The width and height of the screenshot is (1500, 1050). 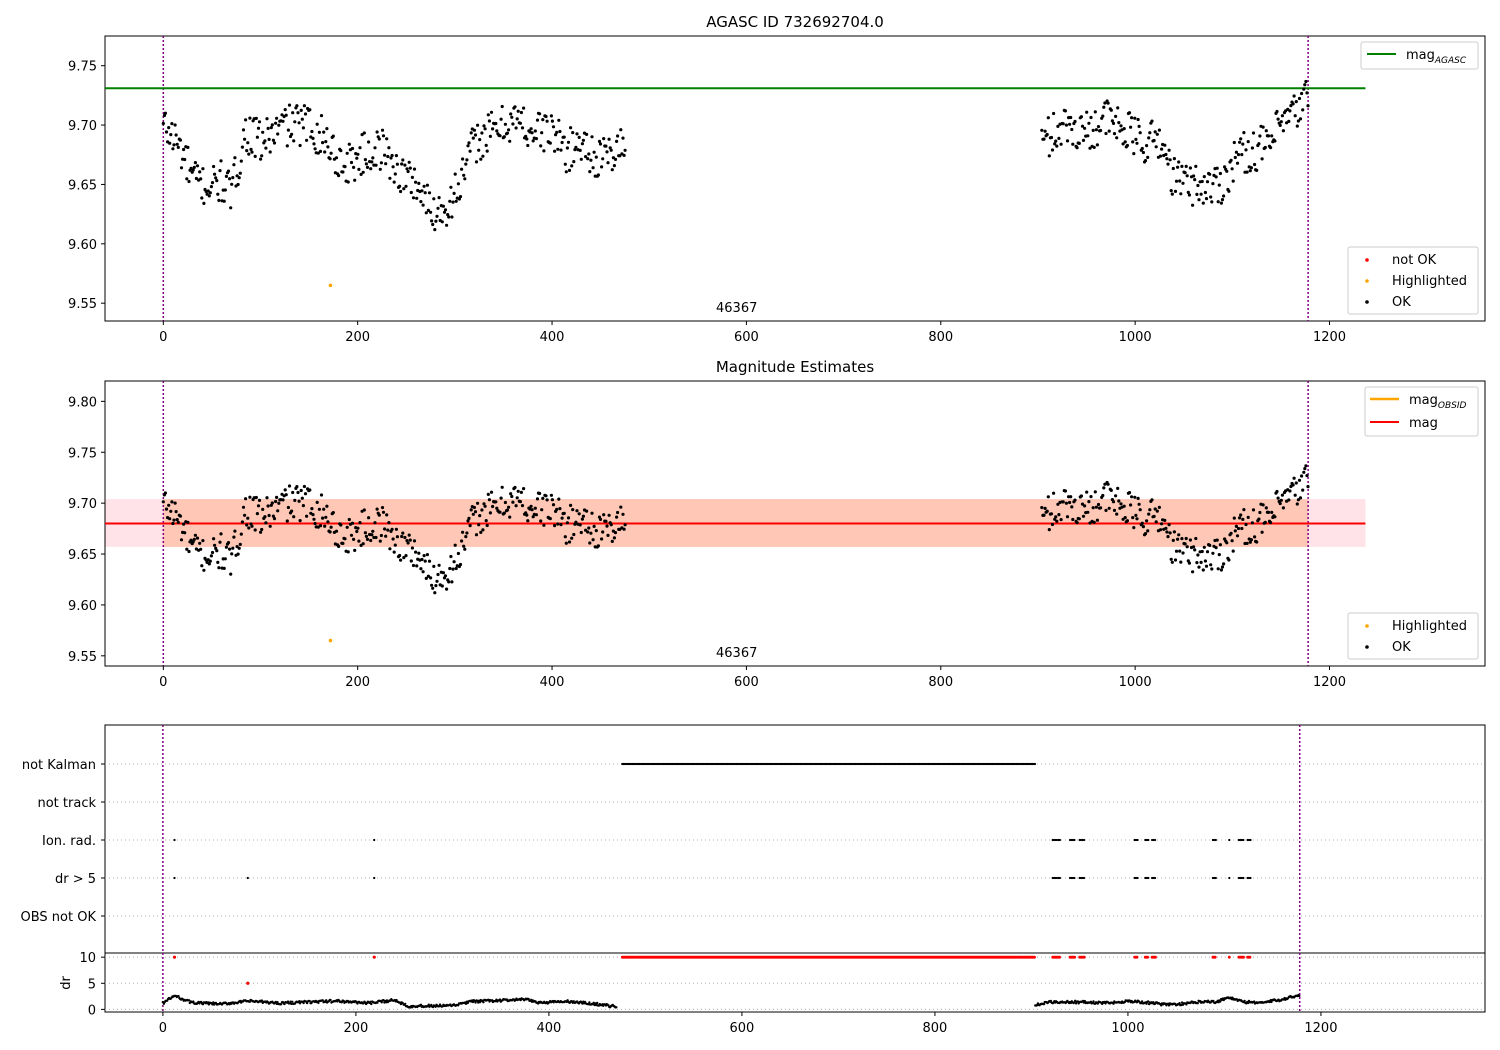 I want to click on dr-tick-label: 0, so click(x=92, y=1010).